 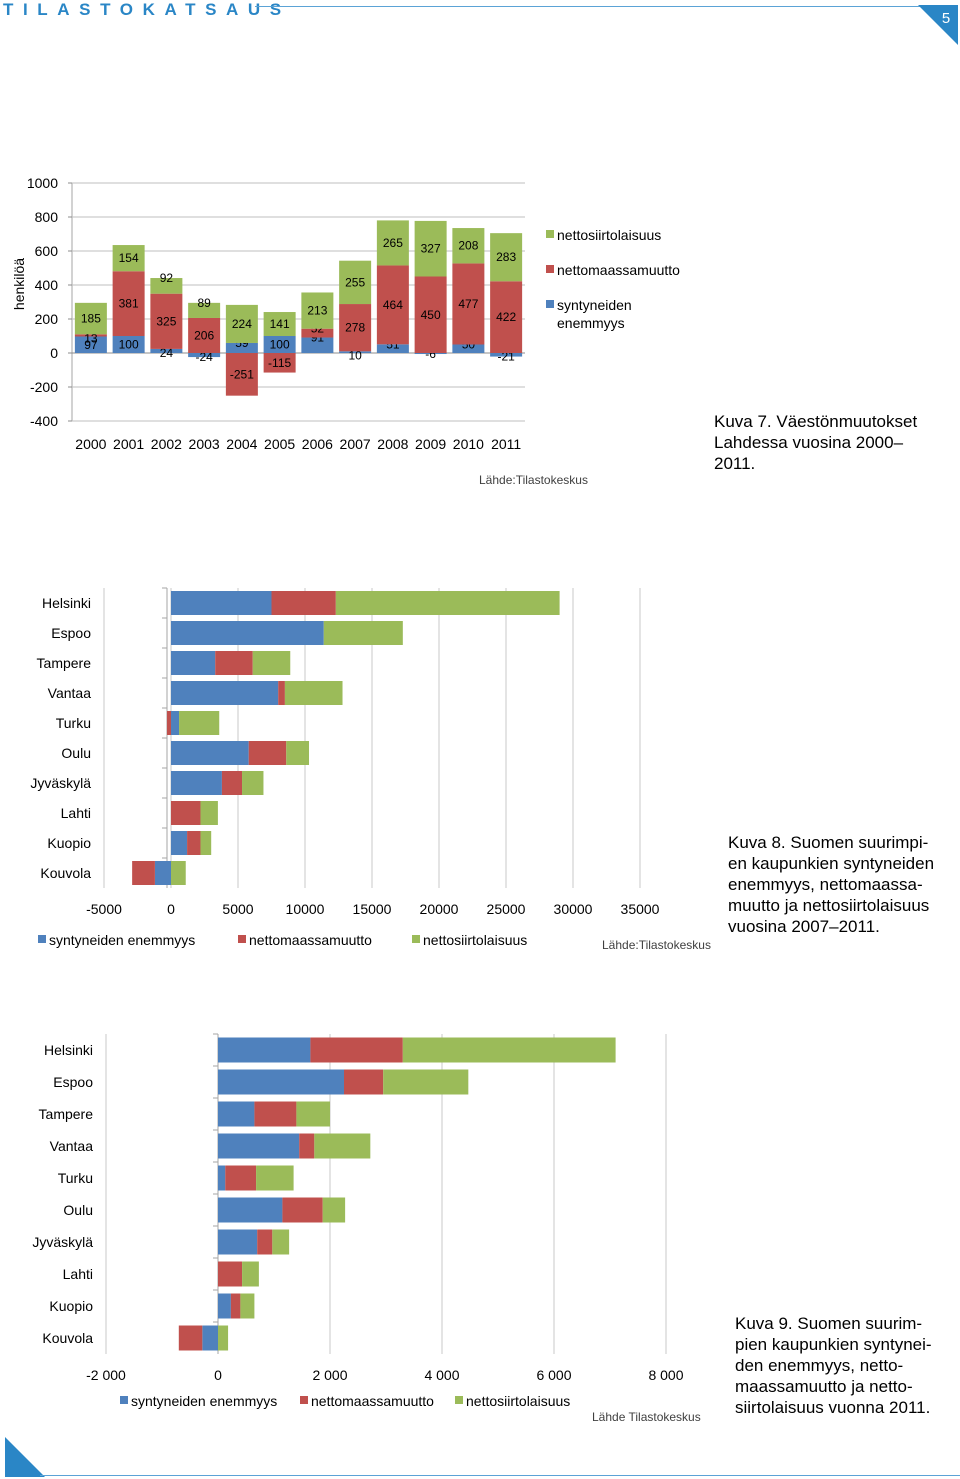 What do you see at coordinates (591, 323) in the screenshot?
I see `legend-label: enemmyys` at bounding box center [591, 323].